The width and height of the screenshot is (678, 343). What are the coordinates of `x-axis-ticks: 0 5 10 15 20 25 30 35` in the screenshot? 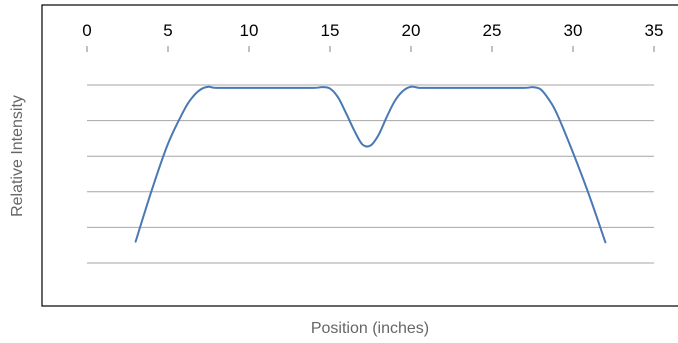 It's located at (372, 36).